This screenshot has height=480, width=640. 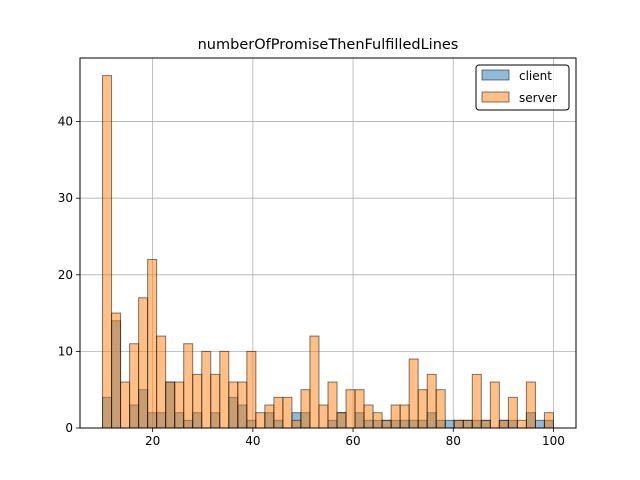 What do you see at coordinates (538, 98) in the screenshot?
I see `legend-label-server: server` at bounding box center [538, 98].